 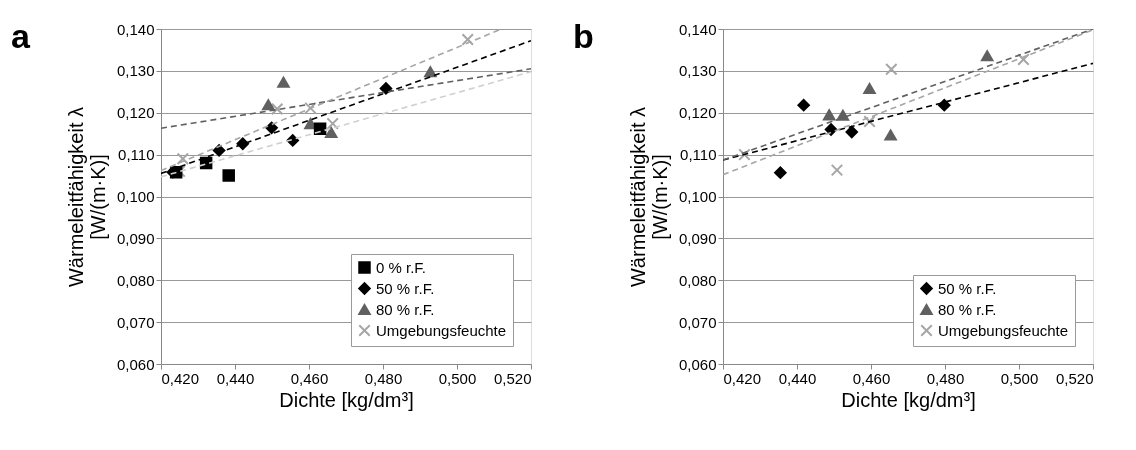 I want to click on legend-label: 0 % r.F., so click(x=401, y=267).